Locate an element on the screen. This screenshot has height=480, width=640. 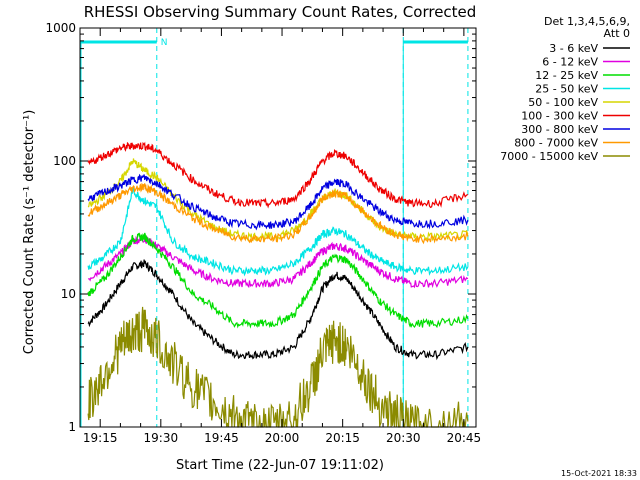
y-tick-label-3: 1000 is located at coordinates (60, 28).